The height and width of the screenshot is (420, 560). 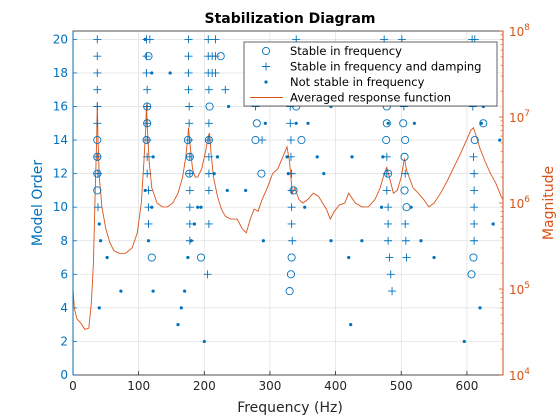 What do you see at coordinates (64, 241) in the screenshot?
I see `y-tick-label: 8` at bounding box center [64, 241].